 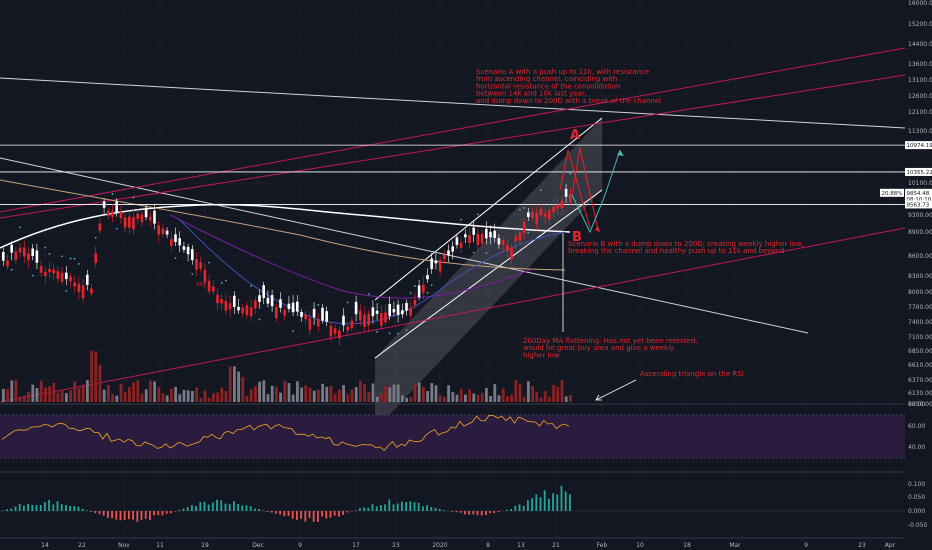 What do you see at coordinates (916, 511) in the screenshot?
I see `macd-axis-label: 0.000` at bounding box center [916, 511].